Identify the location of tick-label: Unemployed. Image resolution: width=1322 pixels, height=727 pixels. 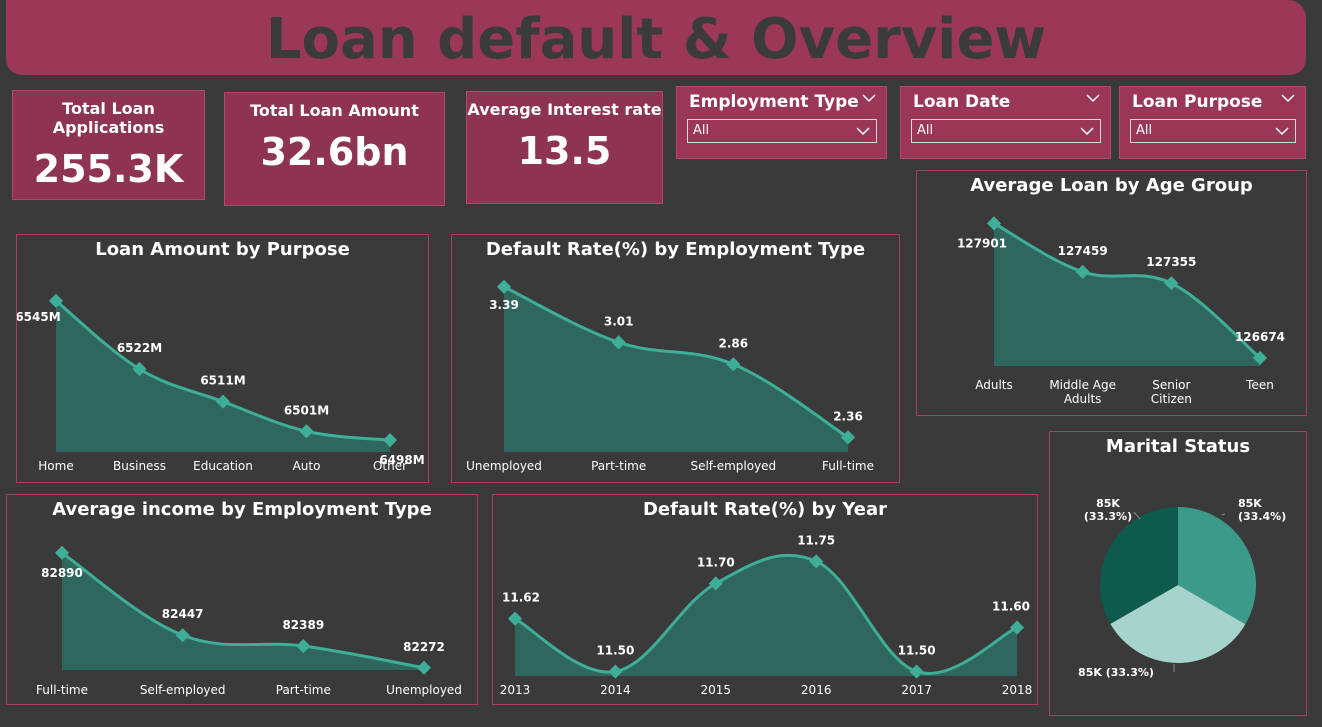
(424, 690).